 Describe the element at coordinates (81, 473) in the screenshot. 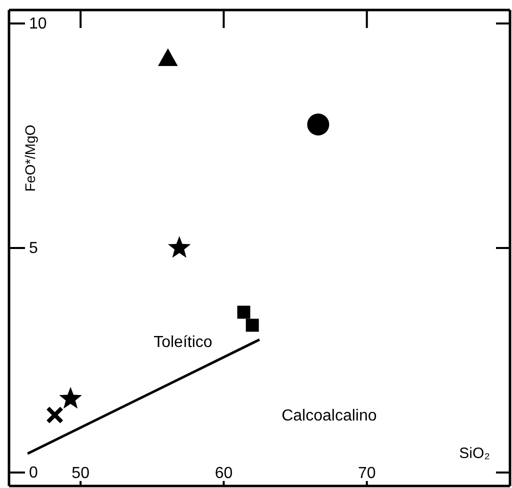

I see `x-tick-label: 50` at that location.